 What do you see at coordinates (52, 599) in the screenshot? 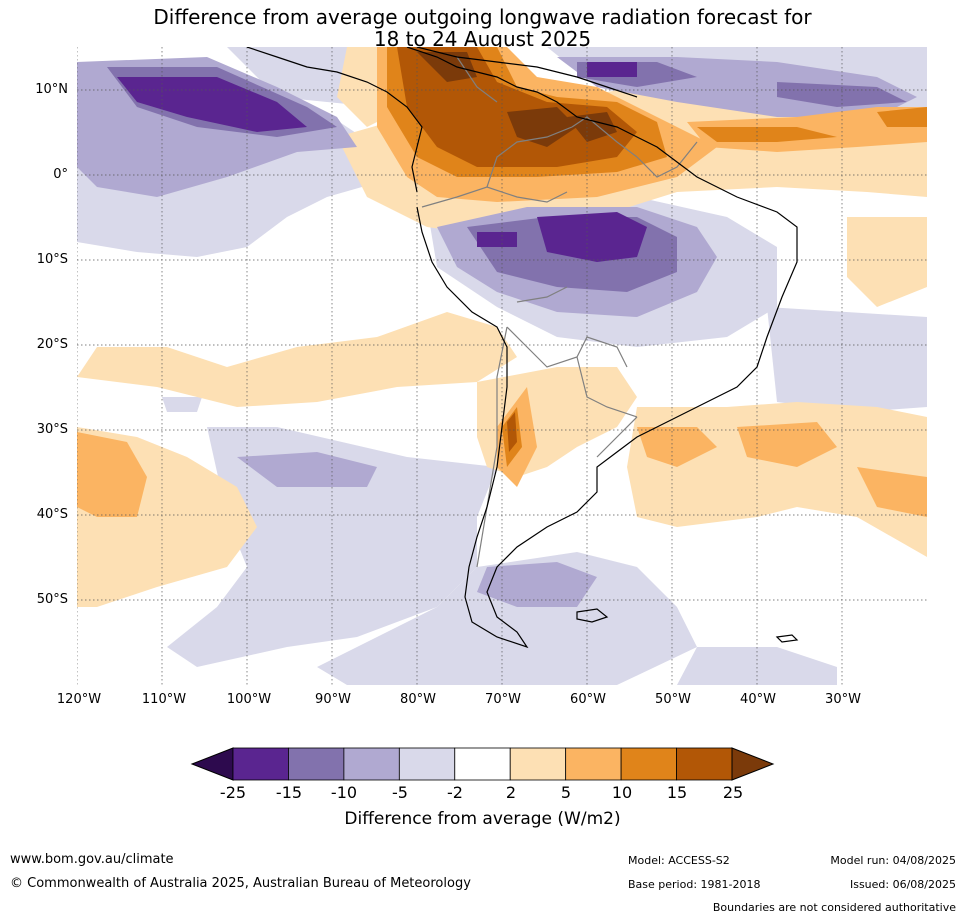
I see `lat-label: 50°S` at bounding box center [52, 599].